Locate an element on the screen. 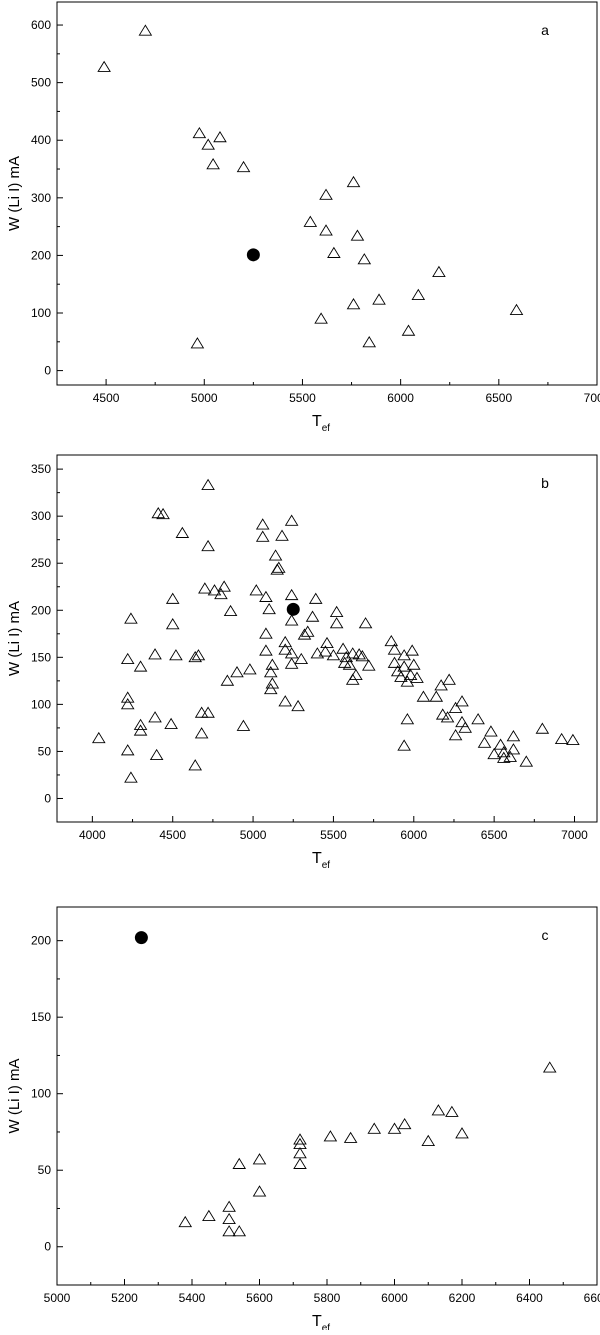  y-tick-label: 400 is located at coordinates (41, 140).